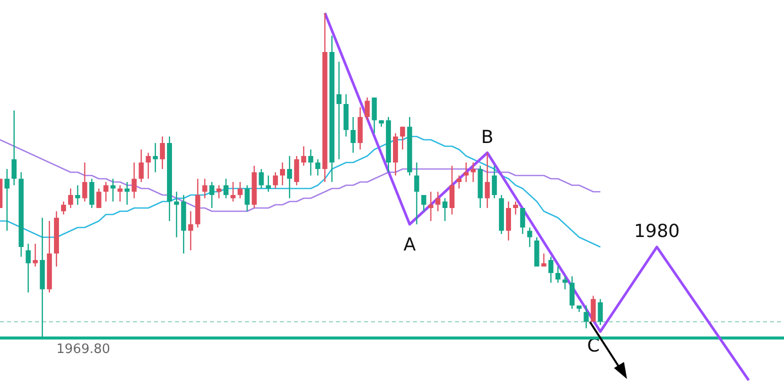 The height and width of the screenshot is (384, 784). What do you see at coordinates (487, 137) in the screenshot?
I see `annotation: B` at bounding box center [487, 137].